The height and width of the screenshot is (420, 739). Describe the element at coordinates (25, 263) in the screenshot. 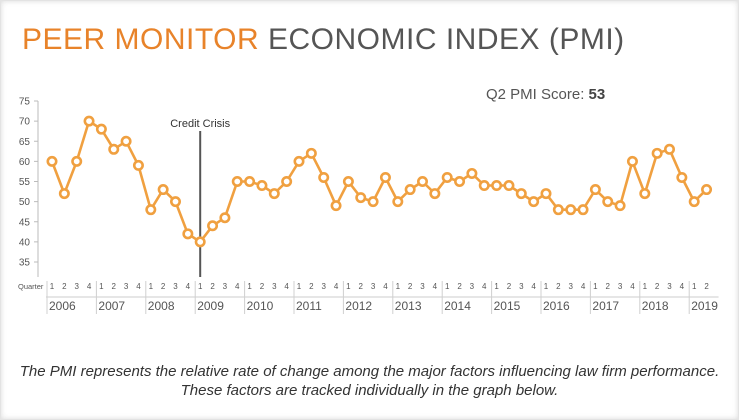

I see `y-tick-label: 35` at that location.